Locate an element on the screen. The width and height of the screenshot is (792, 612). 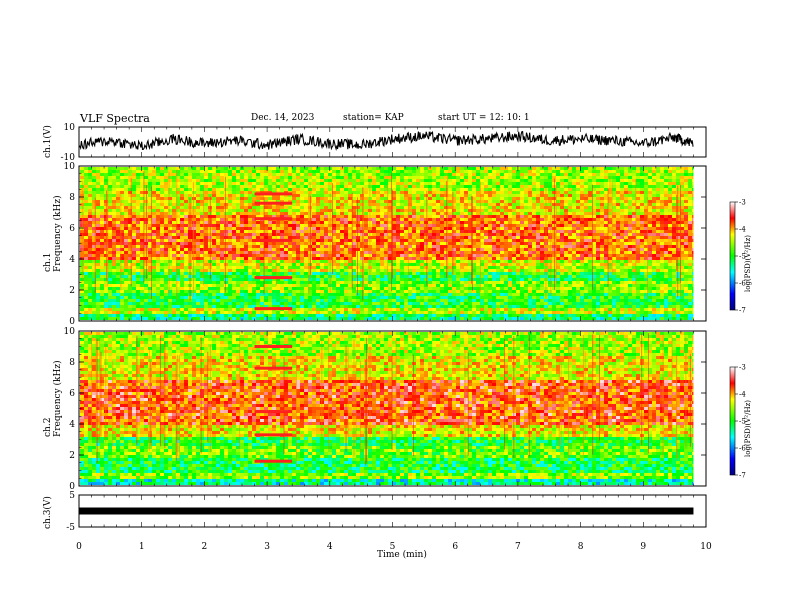
ch3-waveform-trace is located at coordinates (386, 511).